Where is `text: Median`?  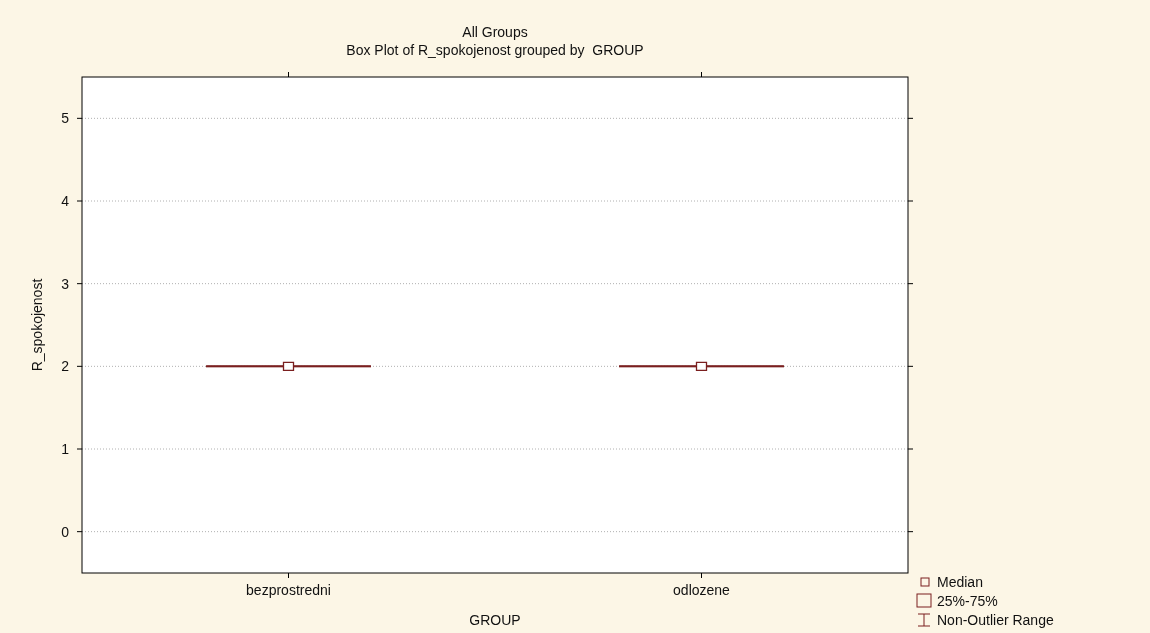 text: Median is located at coordinates (960, 582).